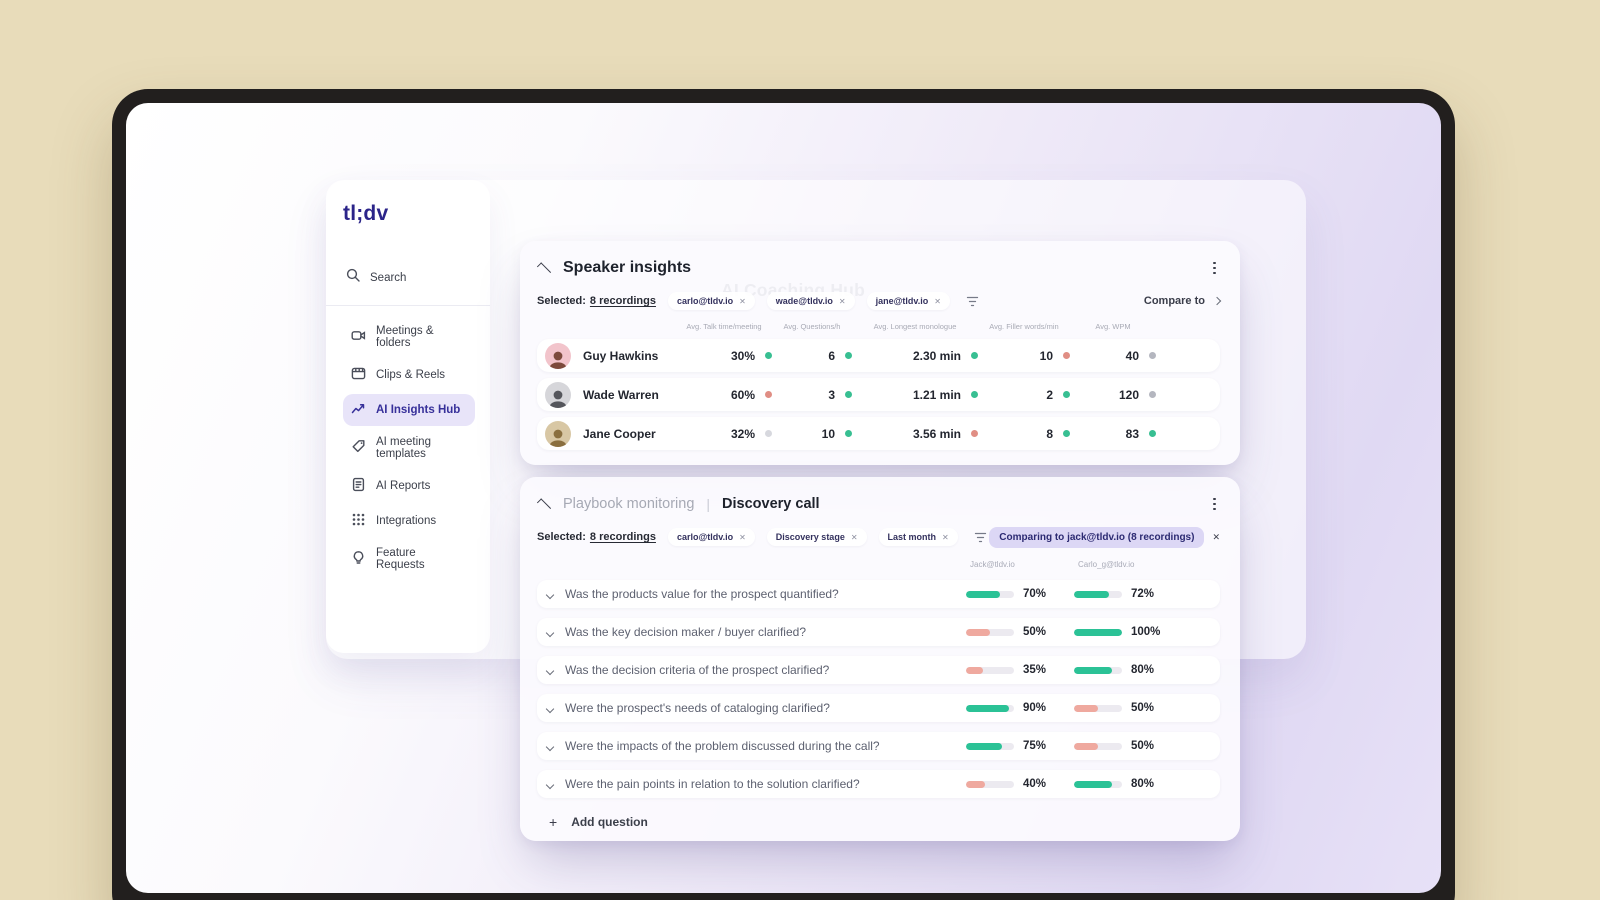  What do you see at coordinates (878, 355) in the screenshot?
I see `speaker-row: Guy Hawkins 30% 6 2.30 min 10 40` at bounding box center [878, 355].